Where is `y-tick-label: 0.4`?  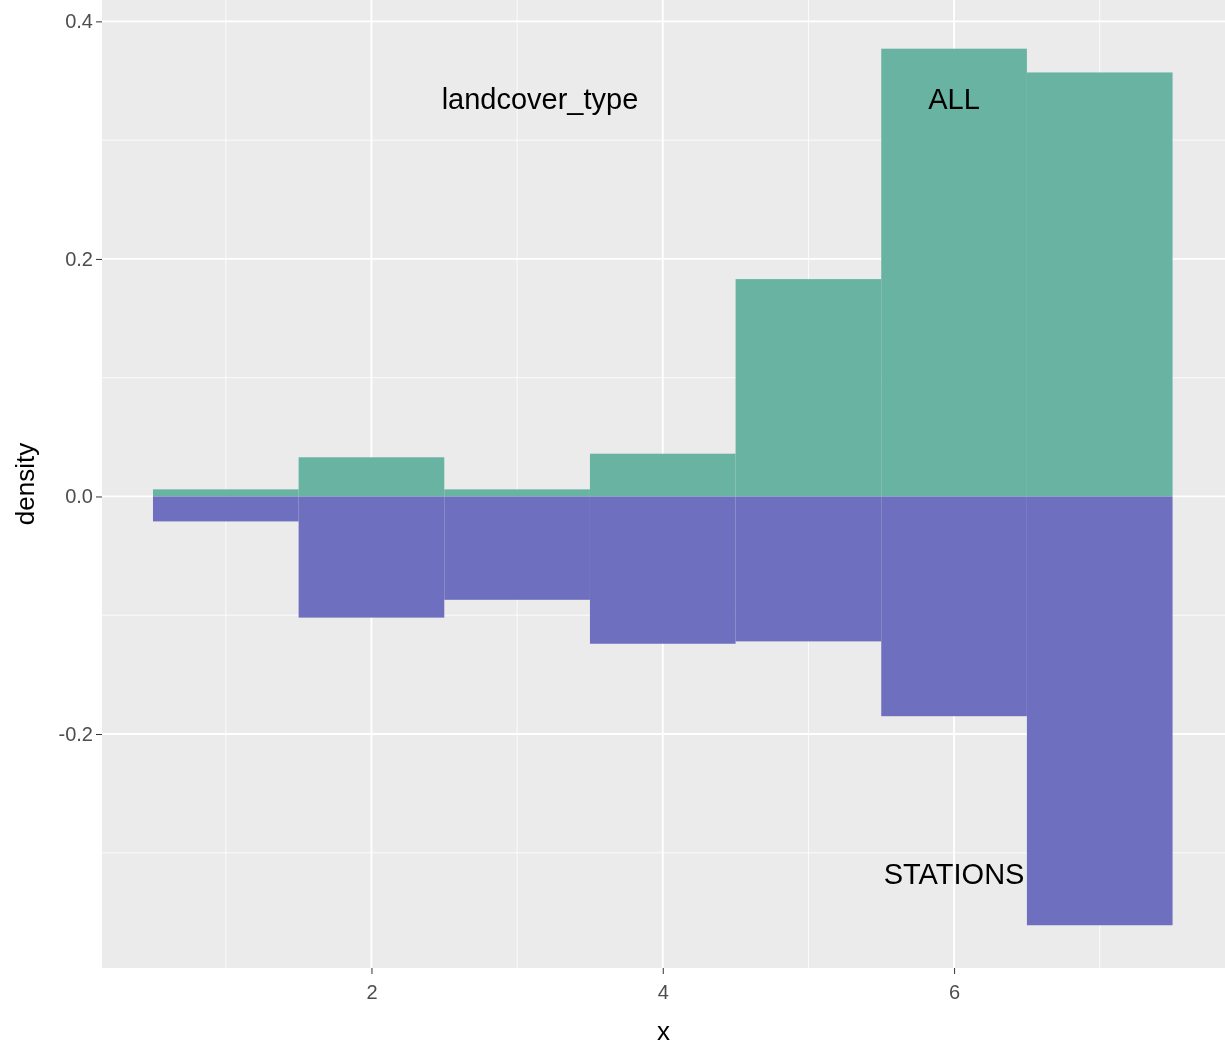
y-tick-label: 0.4 is located at coordinates (79, 21).